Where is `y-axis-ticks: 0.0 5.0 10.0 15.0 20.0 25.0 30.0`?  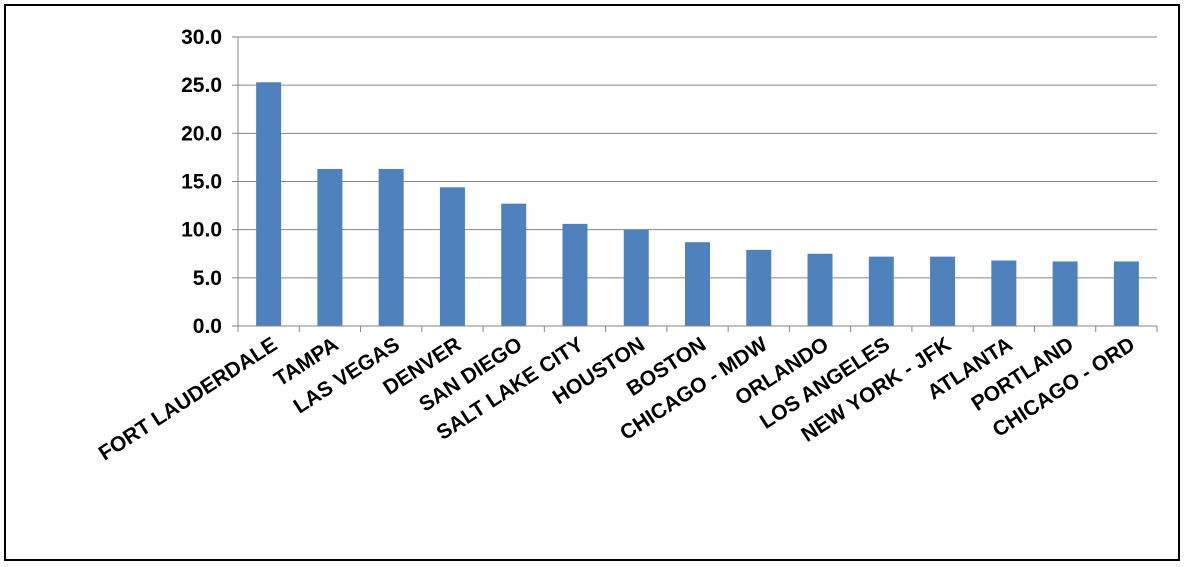 y-axis-ticks: 0.0 5.0 10.0 15.0 20.0 25.0 30.0 is located at coordinates (209, 182).